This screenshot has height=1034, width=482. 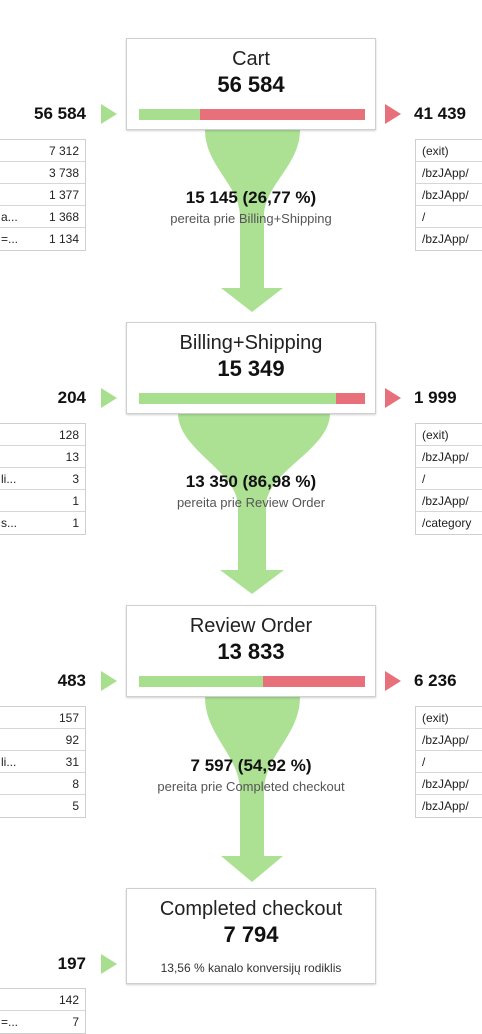 I want to click on entrance-sources-table: 128 13 li... 3 1 s... 1, so click(x=43, y=479).